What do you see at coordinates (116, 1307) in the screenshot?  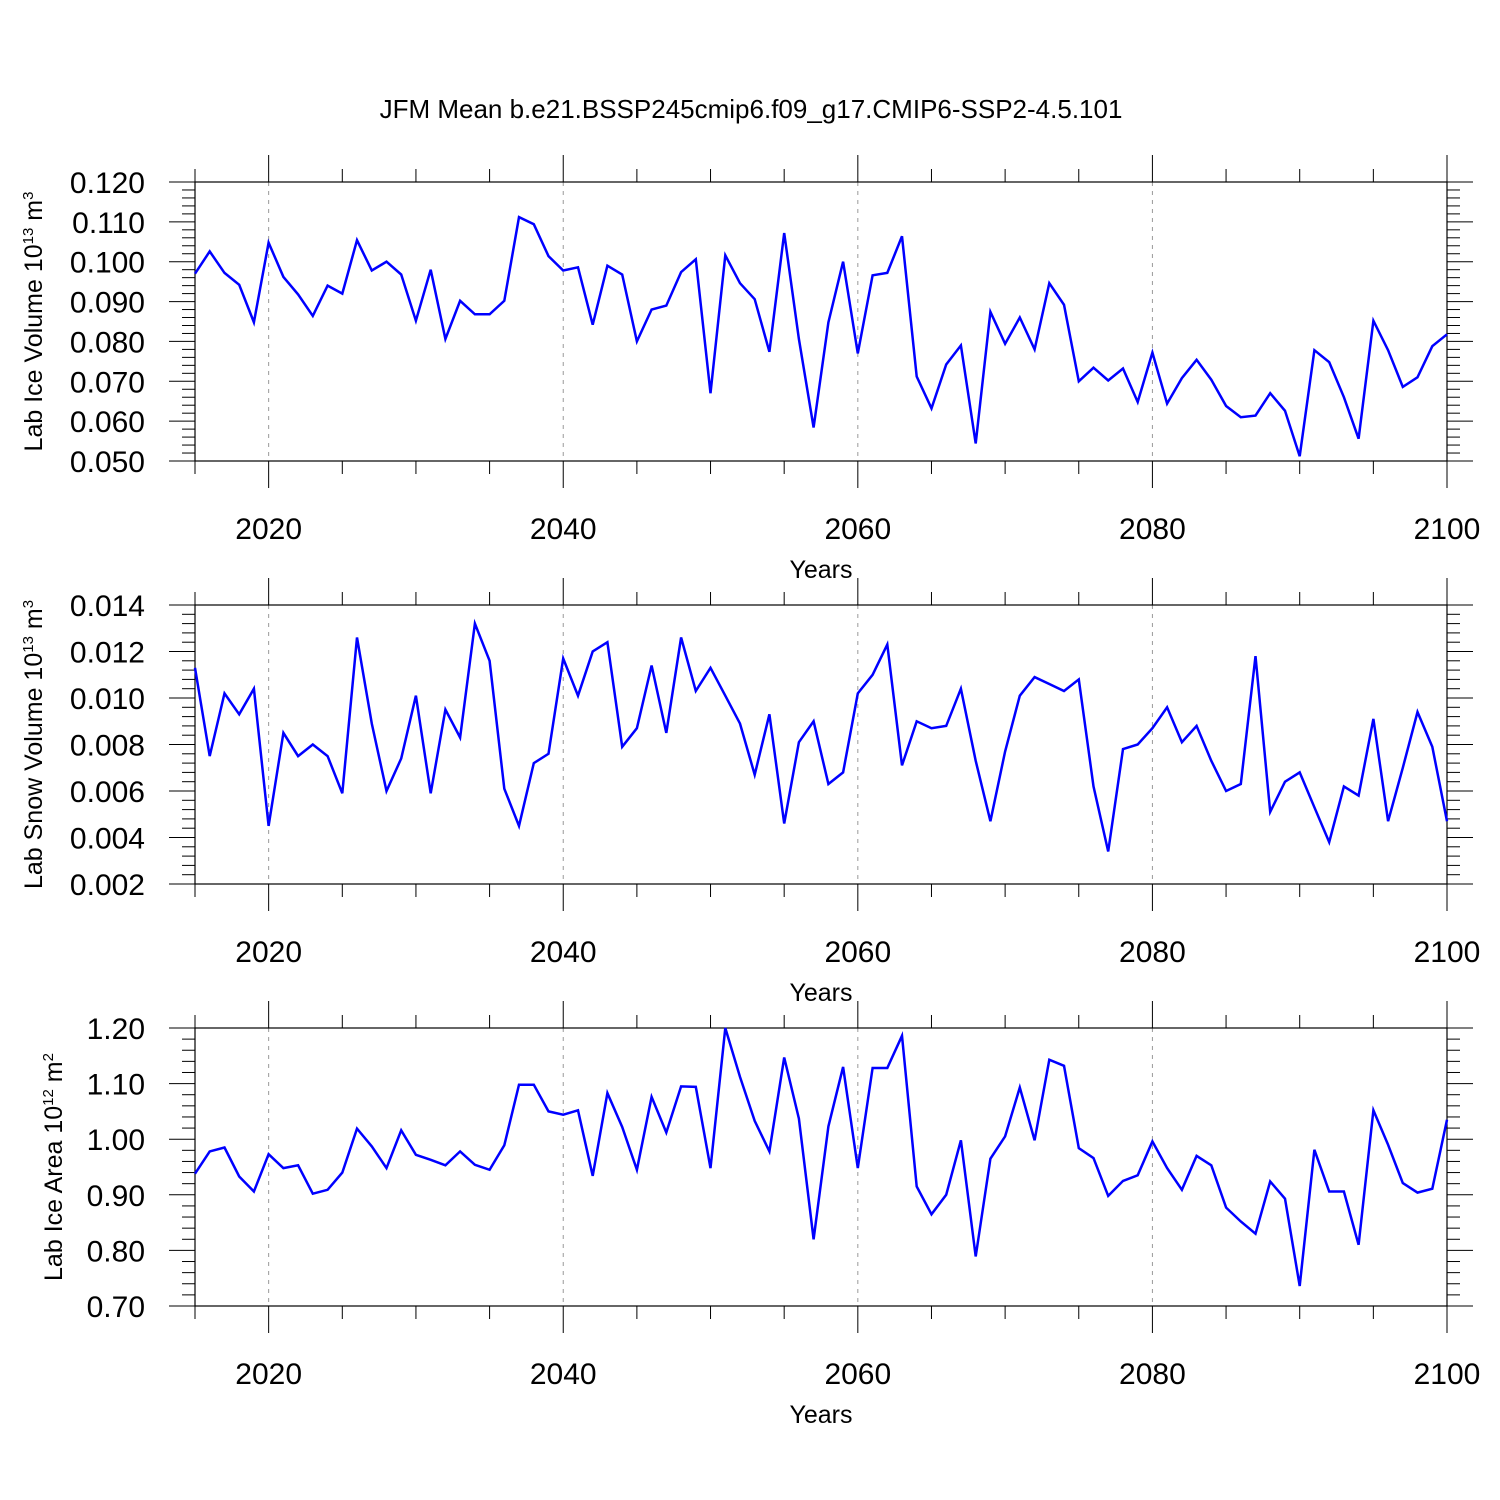 I see `y-tick-label: 0.70` at bounding box center [116, 1307].